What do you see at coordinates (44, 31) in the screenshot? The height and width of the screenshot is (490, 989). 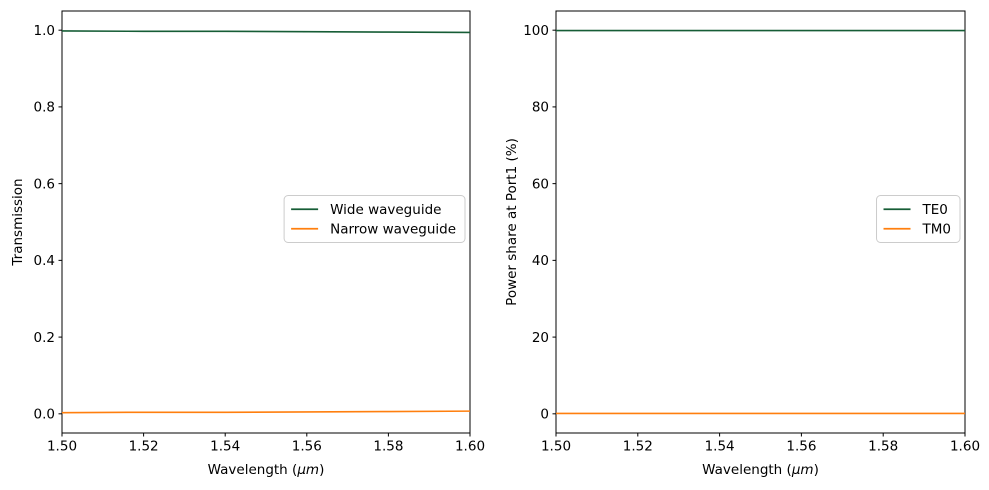 I see `y-tick-label: 1.0` at bounding box center [44, 31].